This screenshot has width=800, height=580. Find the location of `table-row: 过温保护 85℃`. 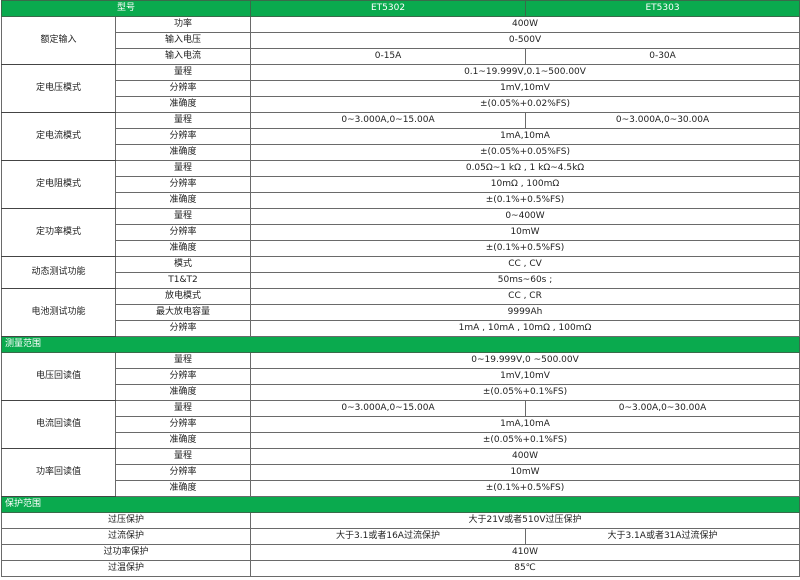

table-row: 过温保护 85℃ is located at coordinates (400, 568).